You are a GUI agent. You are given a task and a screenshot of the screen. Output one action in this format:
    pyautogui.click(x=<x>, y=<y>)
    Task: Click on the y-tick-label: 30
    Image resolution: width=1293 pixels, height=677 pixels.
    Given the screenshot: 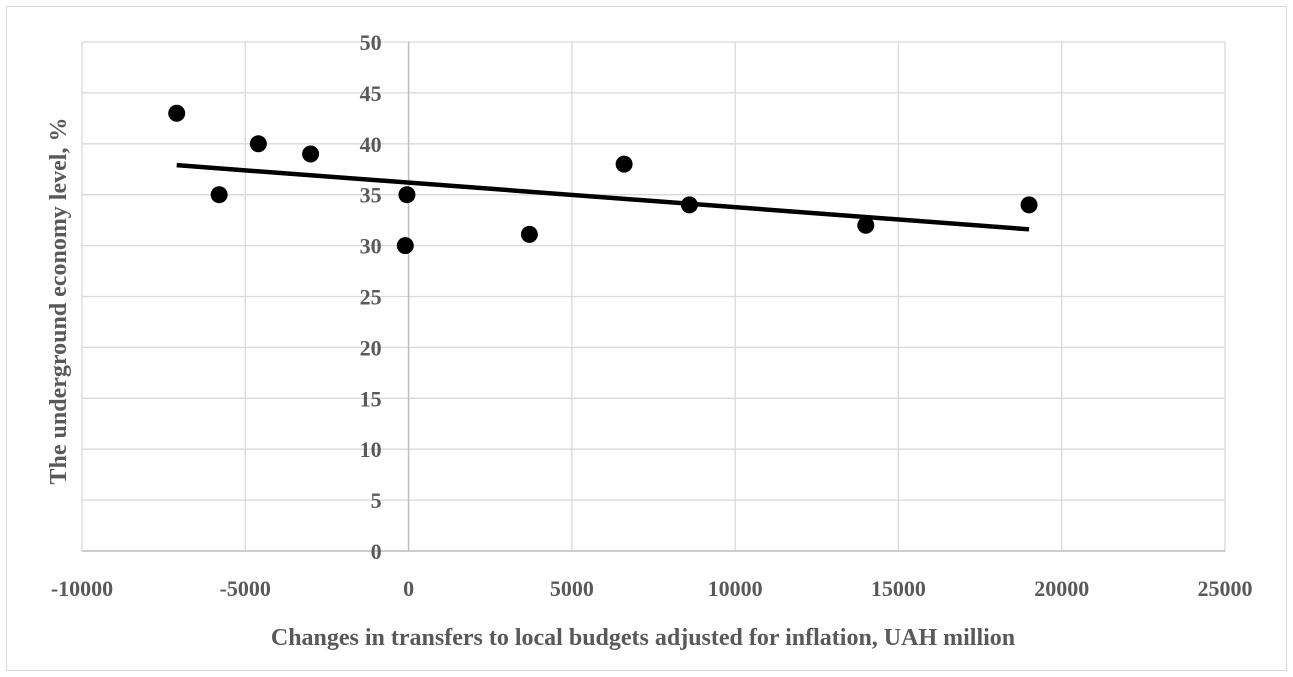 What is the action you would take?
    pyautogui.click(x=371, y=246)
    